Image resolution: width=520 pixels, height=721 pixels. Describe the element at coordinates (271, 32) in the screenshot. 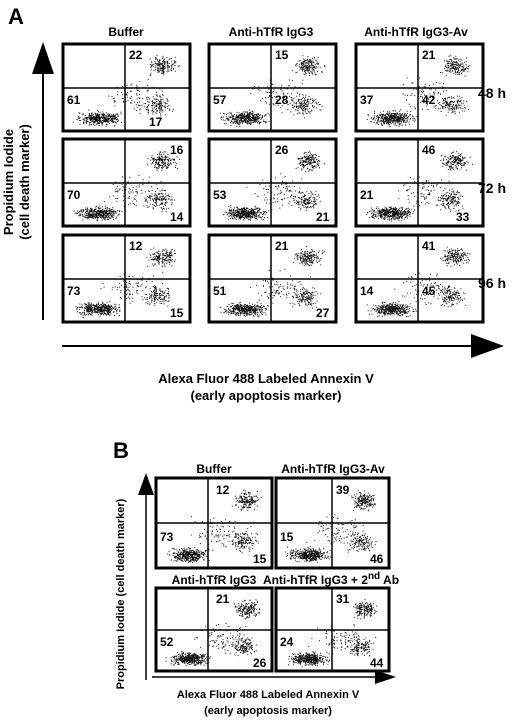

I see `col-title-igg3: Anti-hTfR IgG3` at that location.